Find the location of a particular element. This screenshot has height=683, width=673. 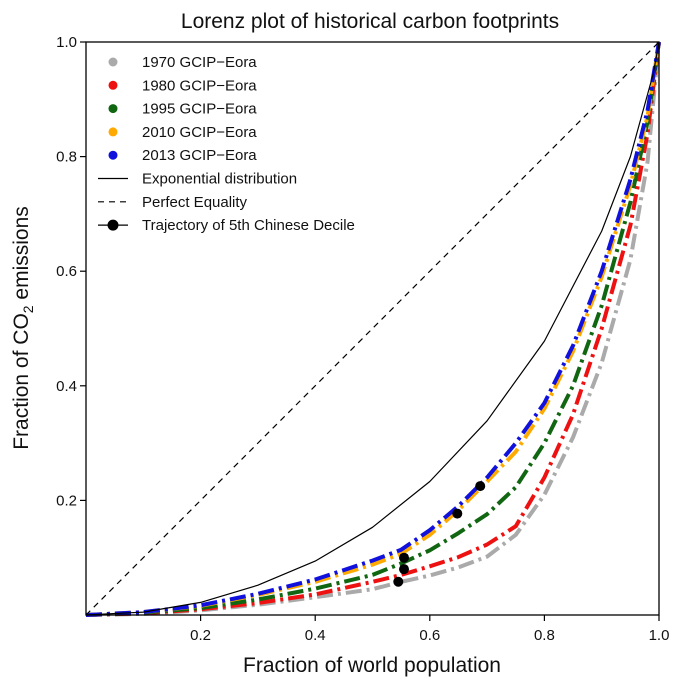

y-axis-label-subscript: 2 is located at coordinates (28, 309).